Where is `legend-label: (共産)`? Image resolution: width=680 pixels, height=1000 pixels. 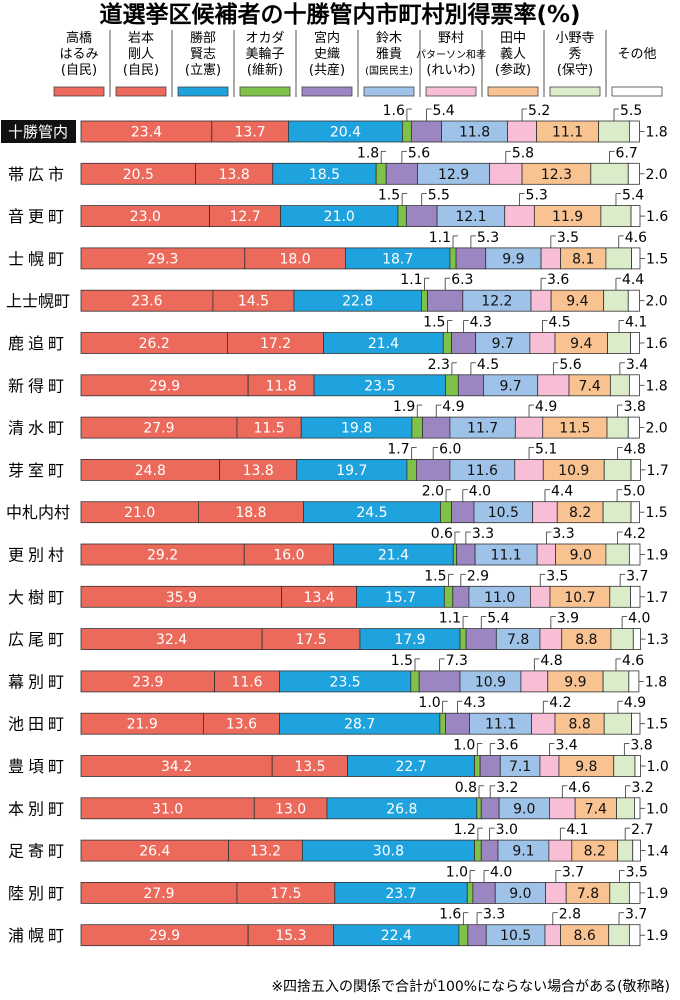
legend-label: (共産) is located at coordinates (327, 70).